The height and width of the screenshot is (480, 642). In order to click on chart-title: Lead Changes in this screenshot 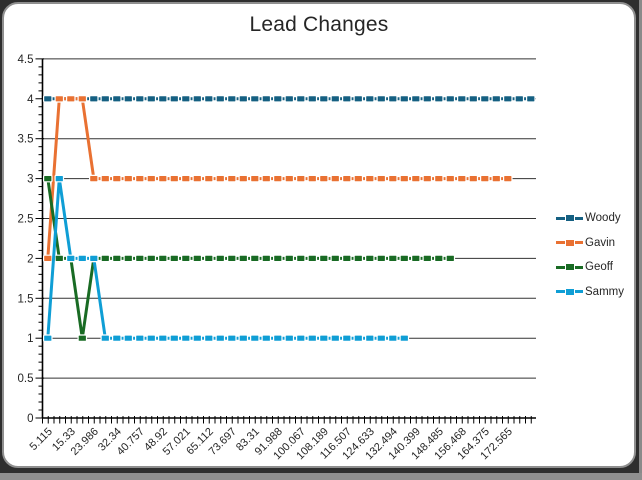, I will do `click(319, 24)`.